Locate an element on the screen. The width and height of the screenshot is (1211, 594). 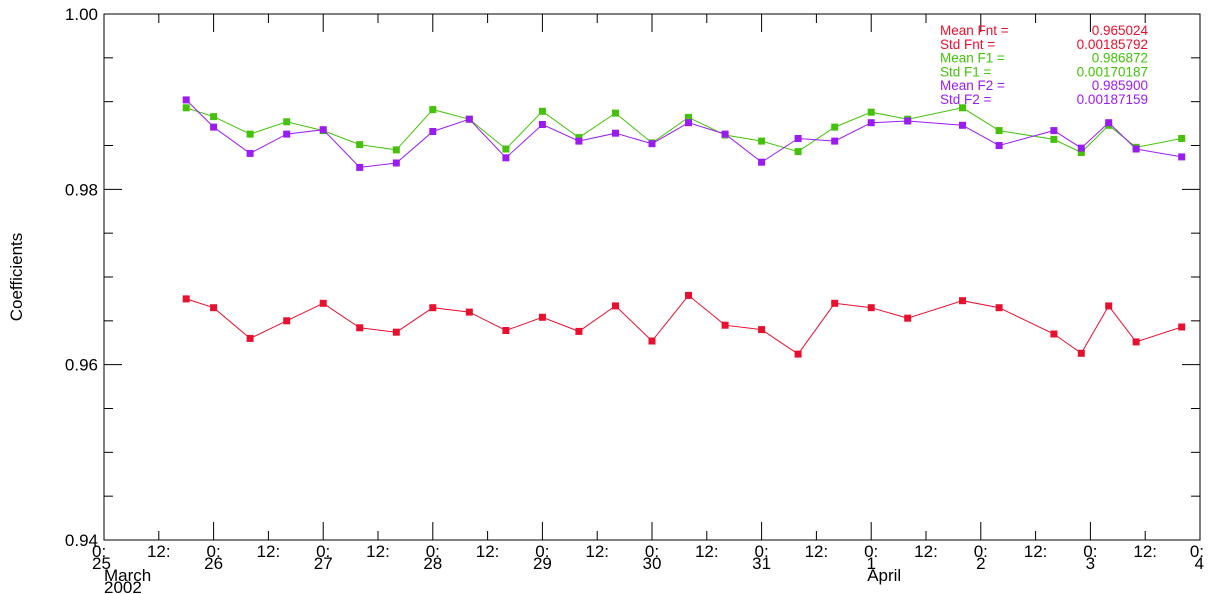
x-tick-label: 27 is located at coordinates (323, 563).